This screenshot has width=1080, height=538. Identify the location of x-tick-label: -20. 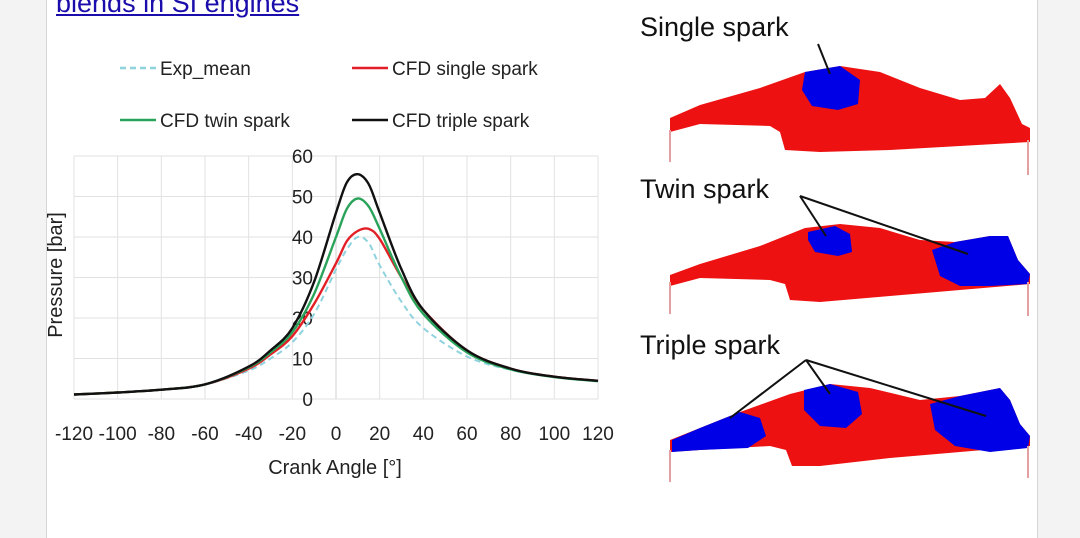
(292, 434).